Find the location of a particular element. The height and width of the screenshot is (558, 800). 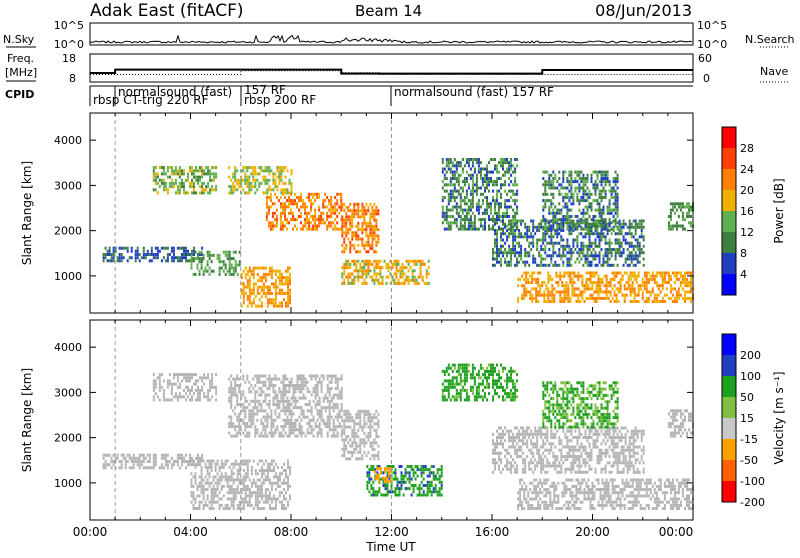

freq-right-tick-top: 60 is located at coordinates (705, 58).